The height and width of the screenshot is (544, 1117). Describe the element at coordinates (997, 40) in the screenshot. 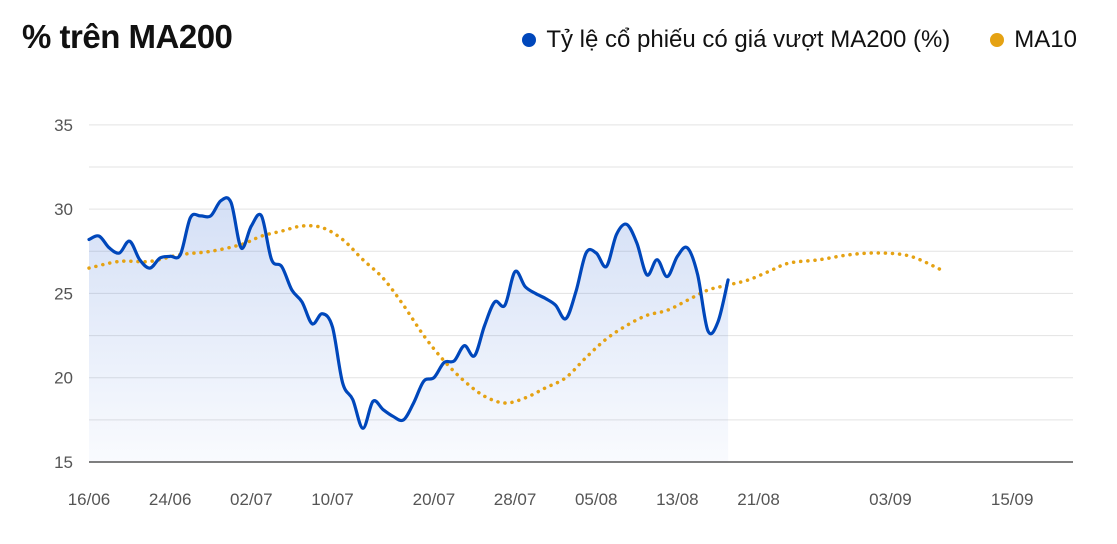

I see `legend-dot-ma10` at that location.